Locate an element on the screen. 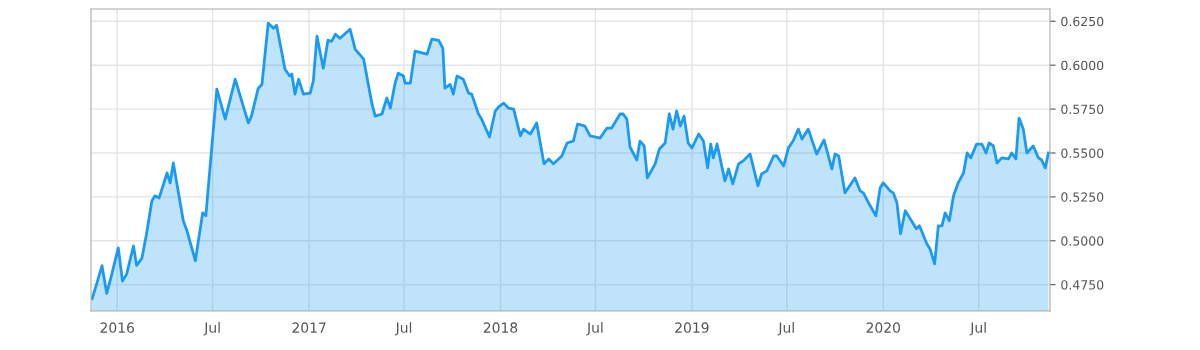 The height and width of the screenshot is (350, 1200). y-tick-label: 0.4750 is located at coordinates (1082, 285).